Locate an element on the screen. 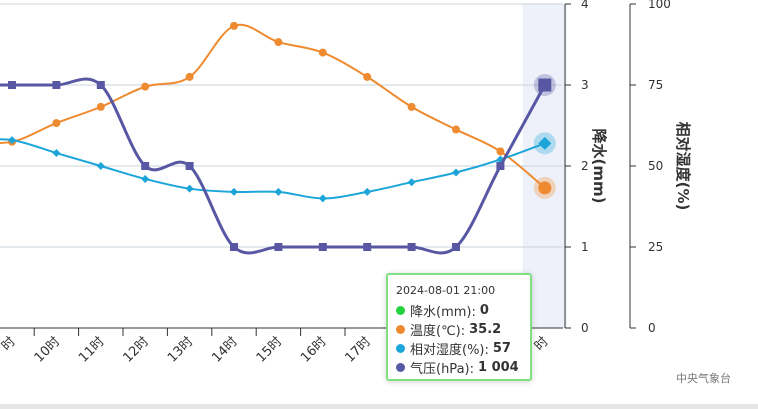 Image resolution: width=758 pixels, height=409 pixels. humidity-axis-tick-label: 100 is located at coordinates (659, 5).